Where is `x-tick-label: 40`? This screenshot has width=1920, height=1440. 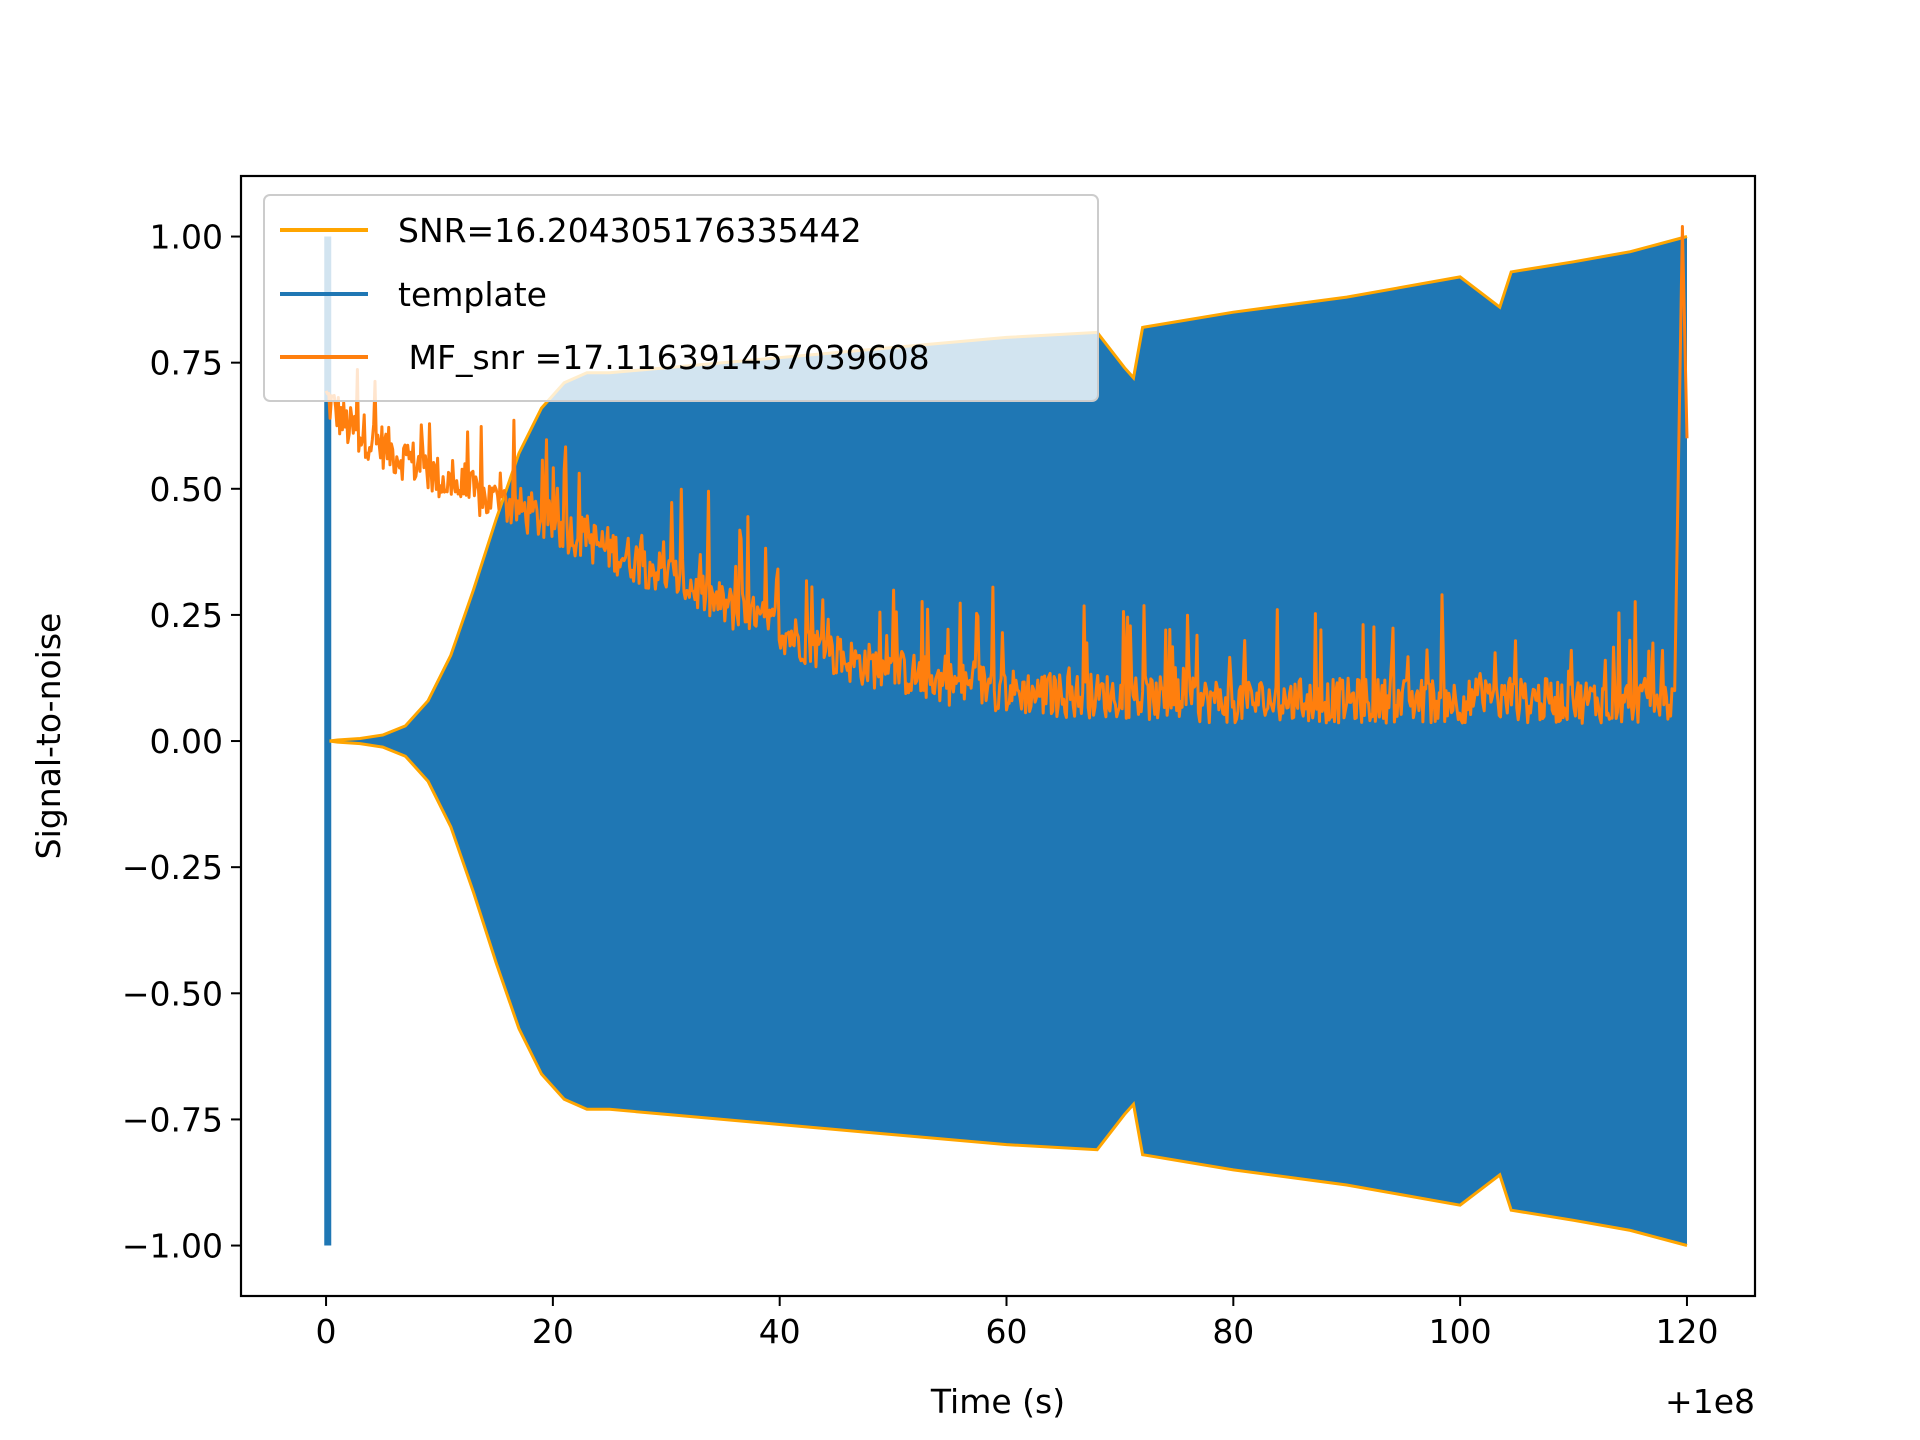
x-tick-label: 40 is located at coordinates (780, 1331).